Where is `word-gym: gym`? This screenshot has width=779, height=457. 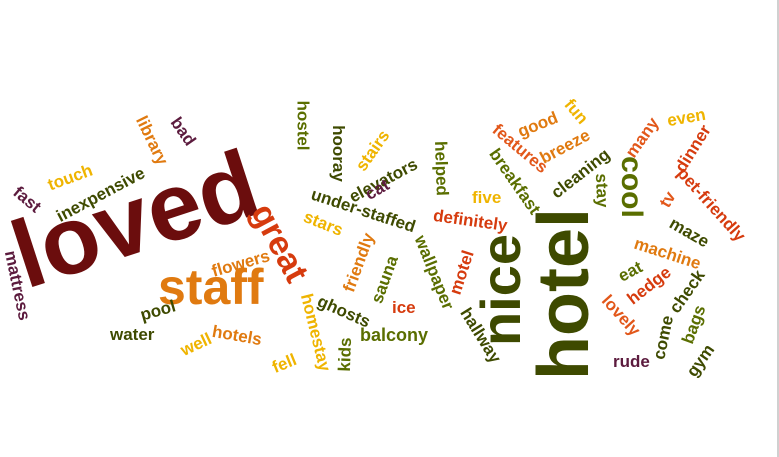
word-gym: gym is located at coordinates (700, 360).